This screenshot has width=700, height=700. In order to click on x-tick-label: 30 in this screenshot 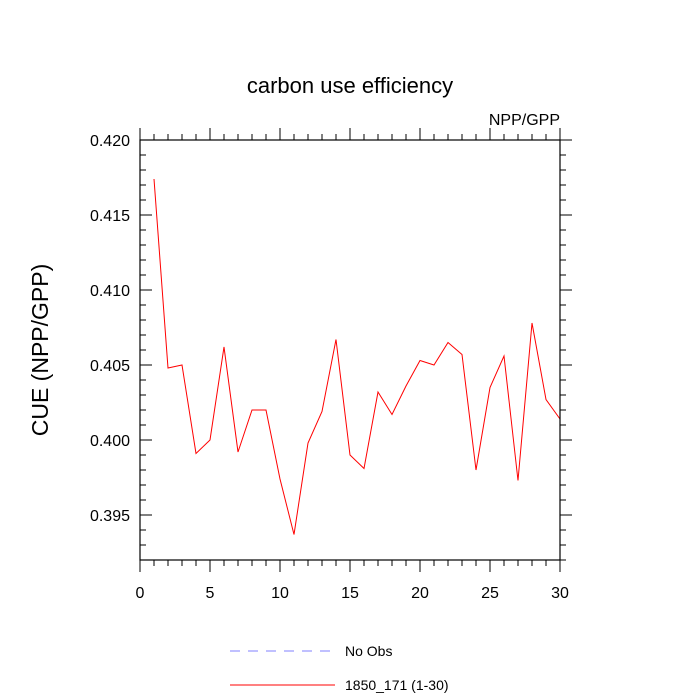, I will do `click(560, 593)`.